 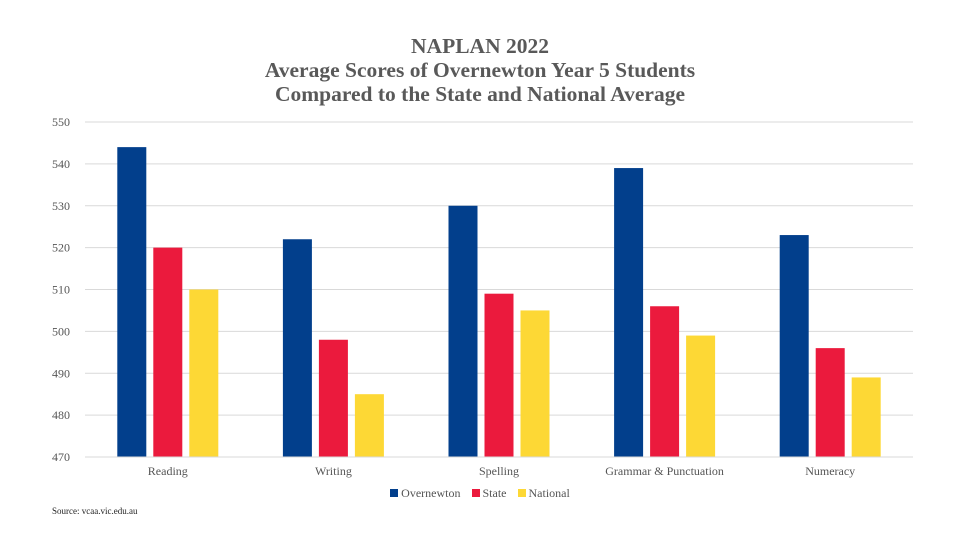 I want to click on bar-national-spelling, so click(x=535, y=383).